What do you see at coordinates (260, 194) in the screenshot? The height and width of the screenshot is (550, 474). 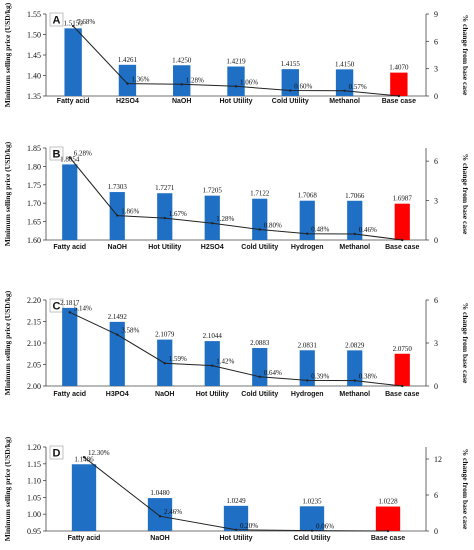 I see `bar-value-label: 1.7122` at bounding box center [260, 194].